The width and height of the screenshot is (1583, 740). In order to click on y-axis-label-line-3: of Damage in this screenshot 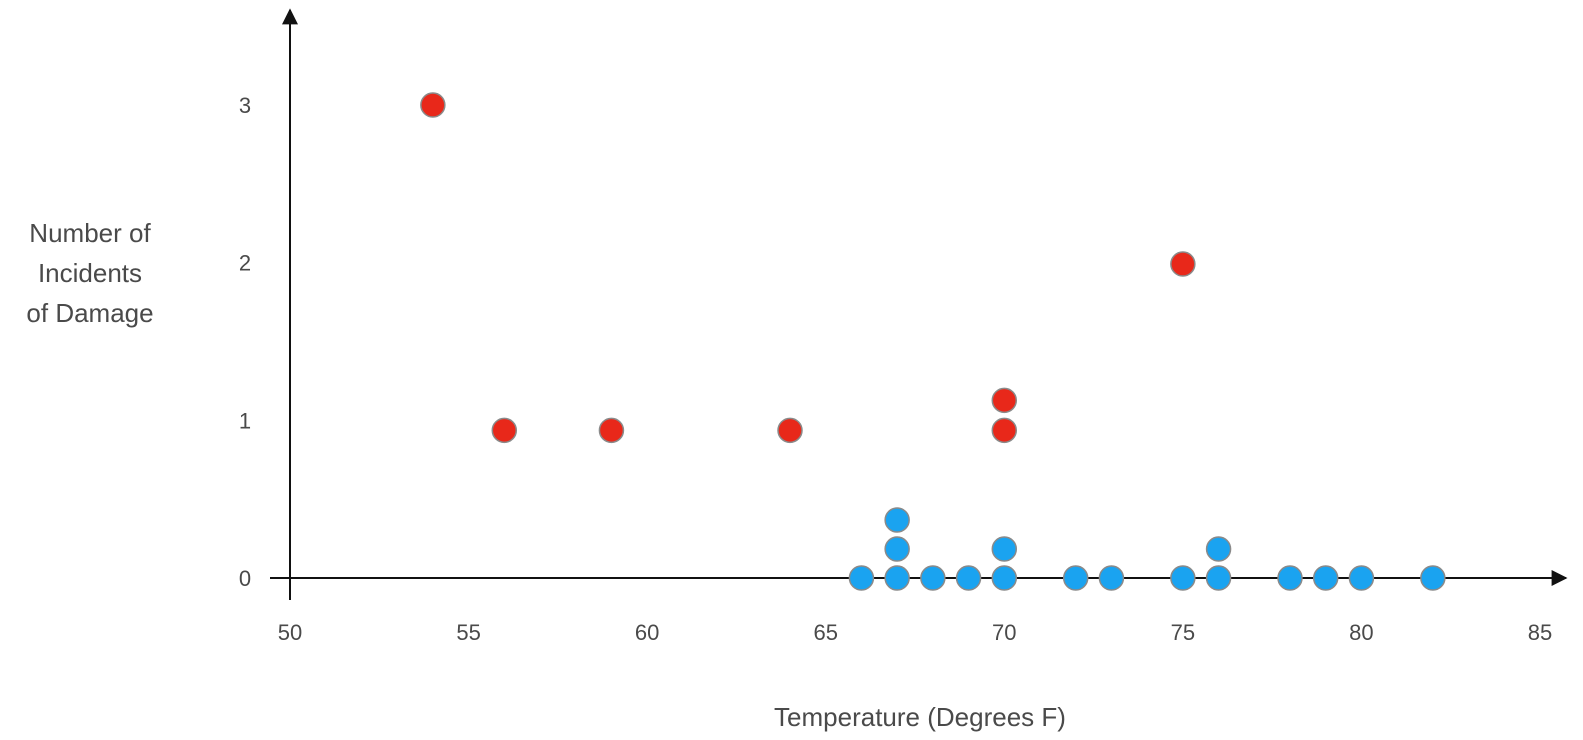, I will do `click(89, 313)`.